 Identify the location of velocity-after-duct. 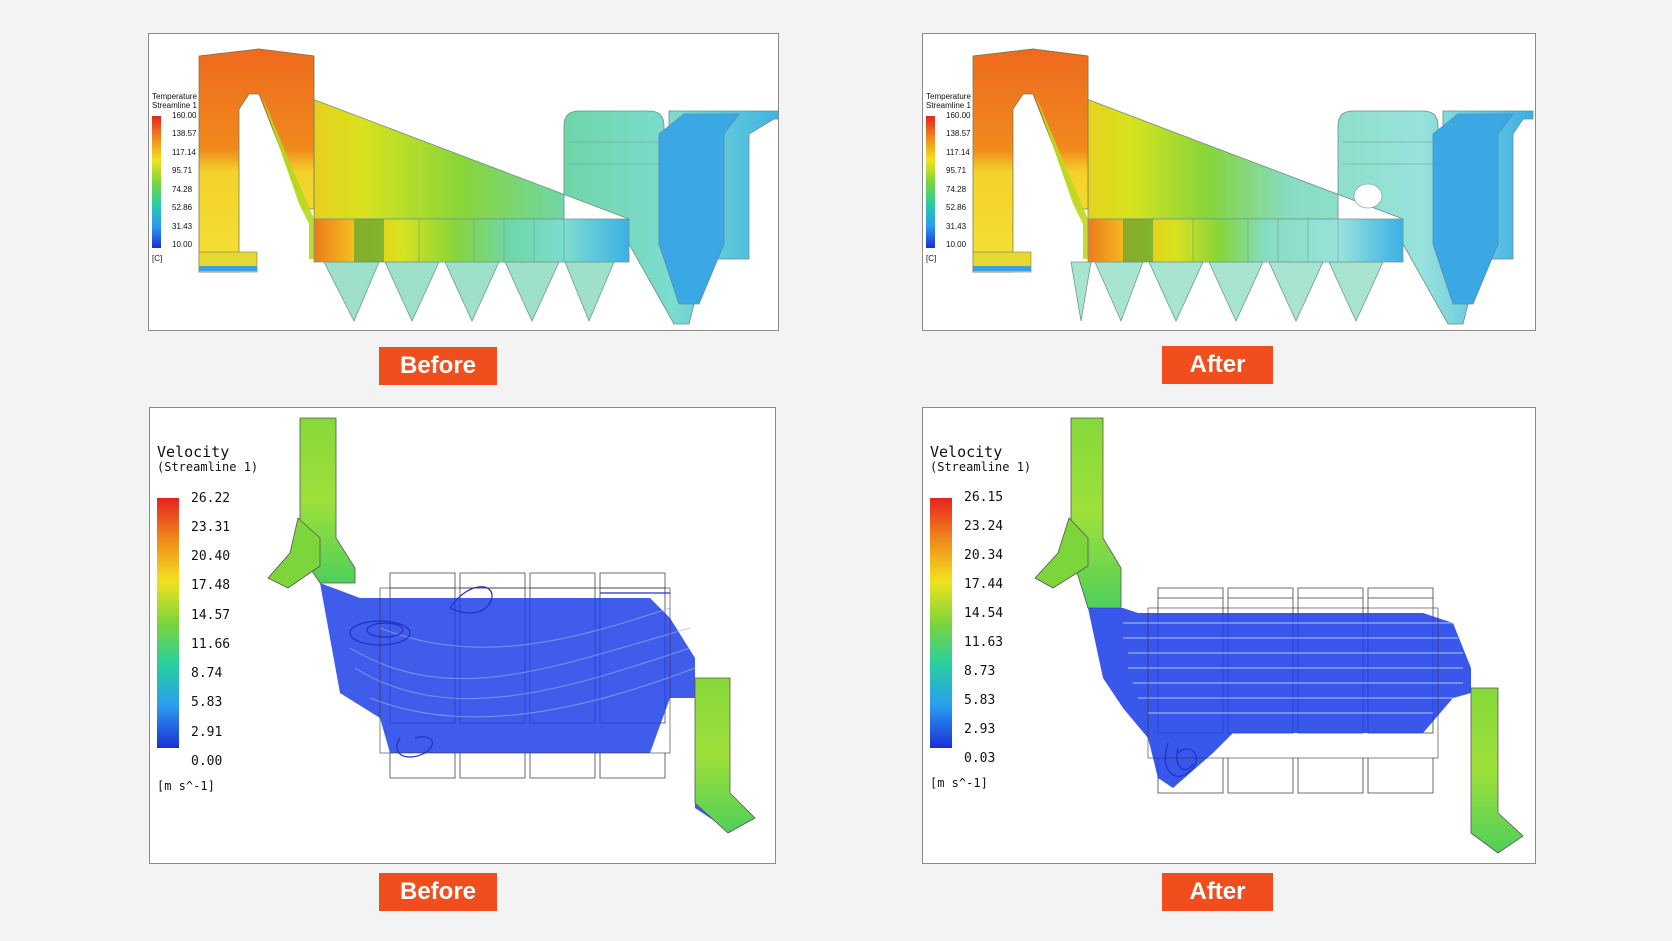
(1279, 635).